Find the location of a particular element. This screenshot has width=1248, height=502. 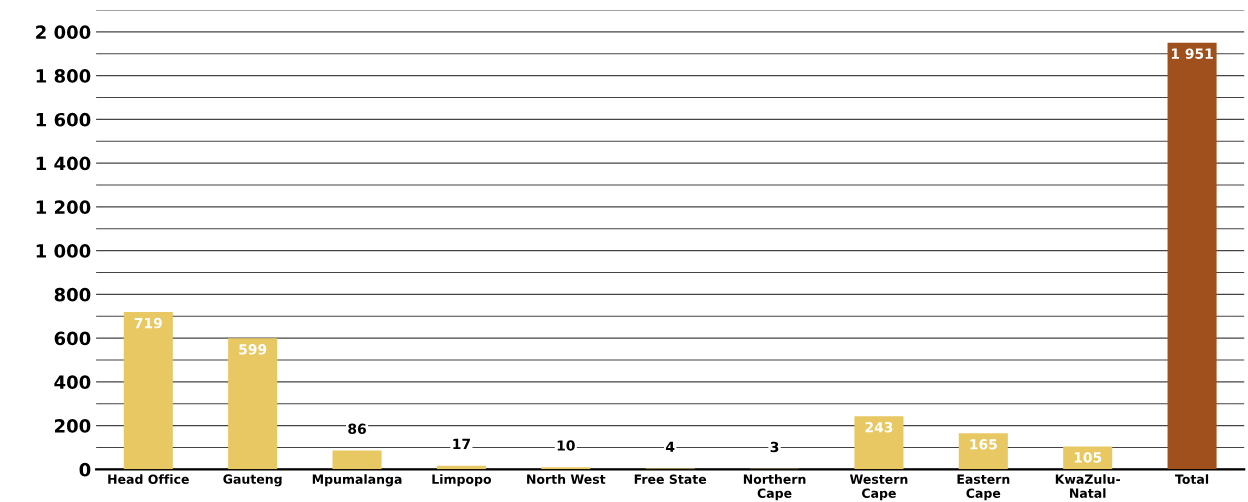

x-tick-label: Mpumalanga is located at coordinates (357, 480).